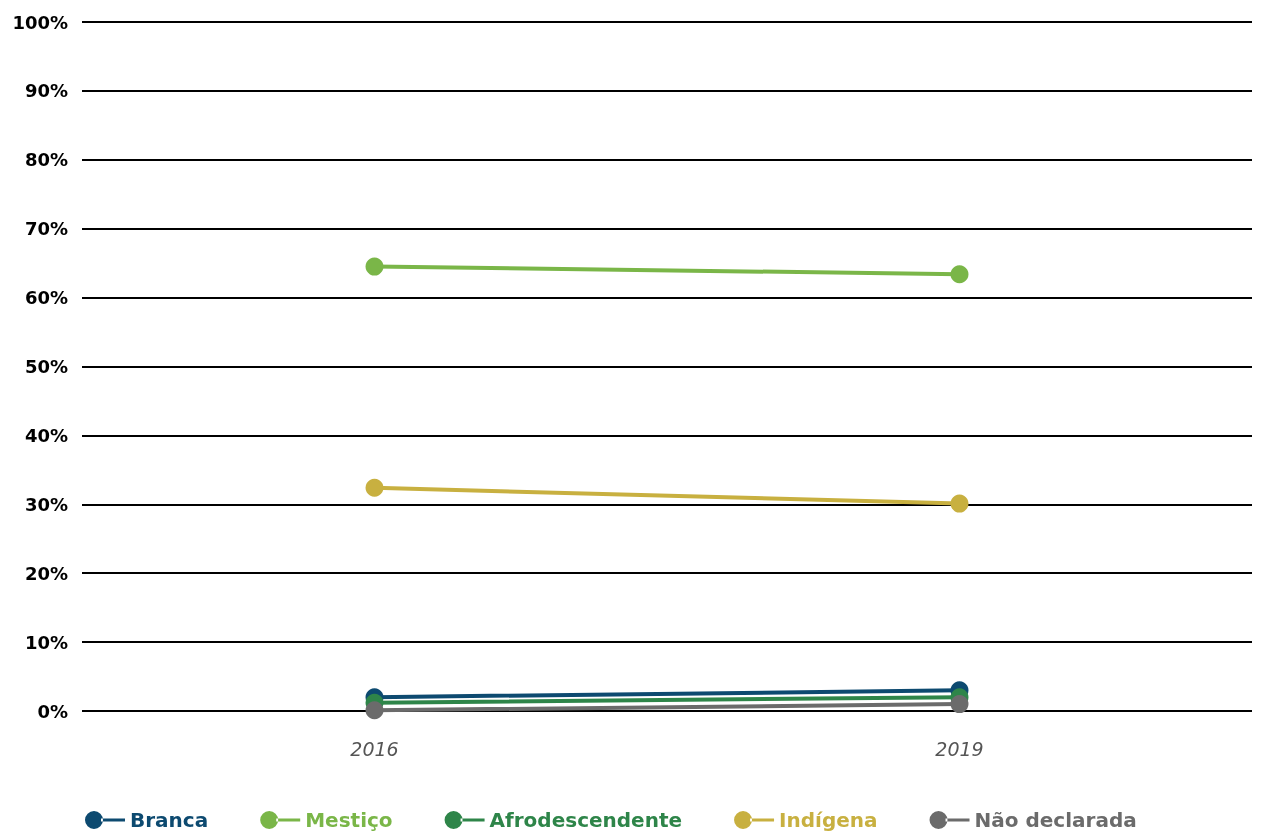  What do you see at coordinates (169, 820) in the screenshot?
I see `legend-label: Branca` at bounding box center [169, 820].